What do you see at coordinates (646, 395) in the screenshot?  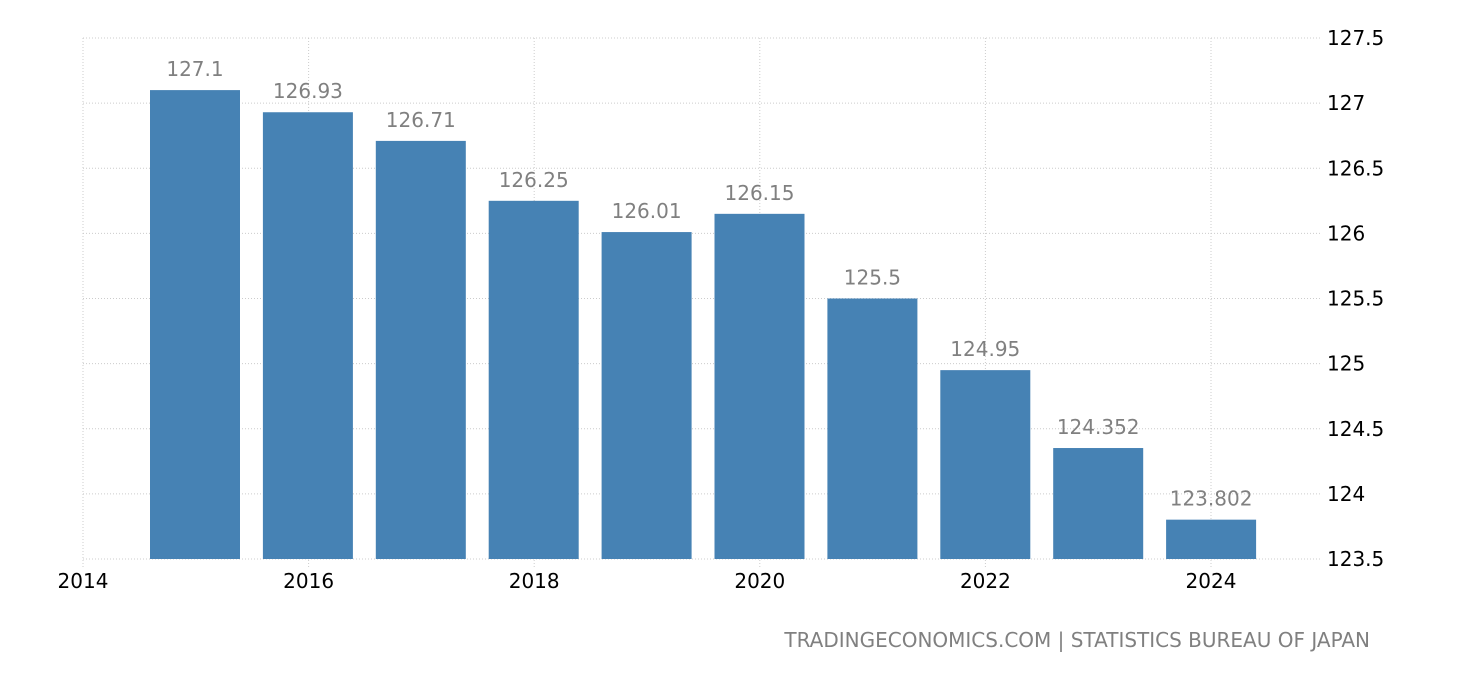 I see `bar-2019` at bounding box center [646, 395].